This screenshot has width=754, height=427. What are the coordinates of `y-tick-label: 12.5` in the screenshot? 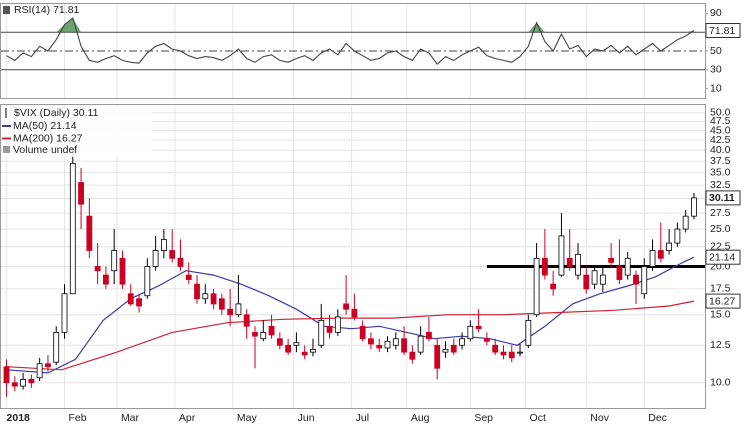 It's located at (720, 345).